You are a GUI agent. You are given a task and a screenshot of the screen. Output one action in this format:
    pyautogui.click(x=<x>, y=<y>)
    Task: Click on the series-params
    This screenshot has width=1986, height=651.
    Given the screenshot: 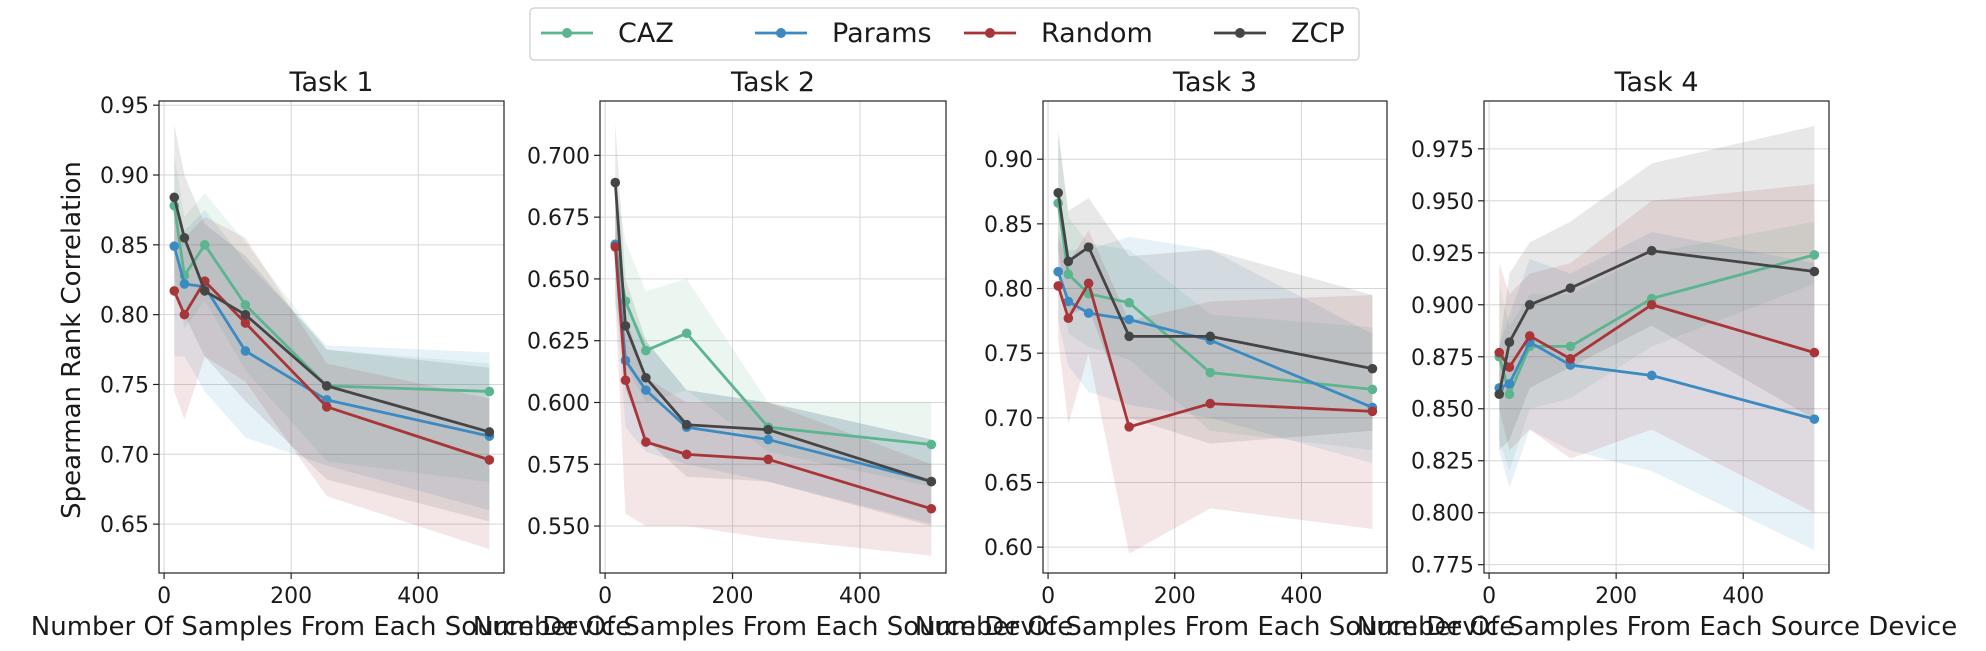 What is the action you would take?
    pyautogui.click(x=1657, y=380)
    